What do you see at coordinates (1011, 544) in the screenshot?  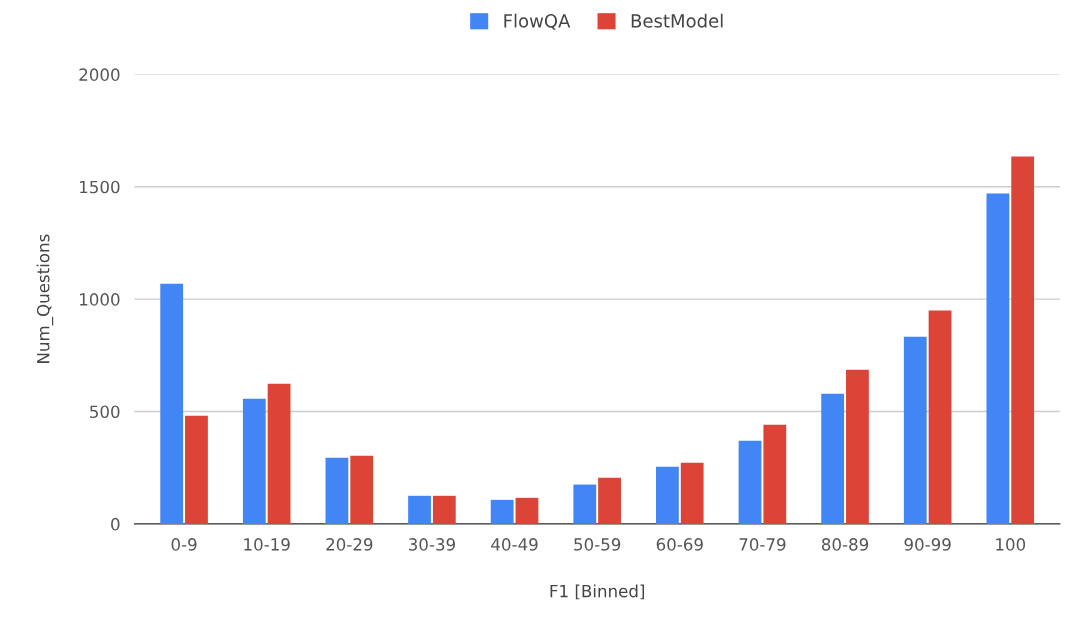 I see `x-tick-label: 100` at bounding box center [1011, 544].